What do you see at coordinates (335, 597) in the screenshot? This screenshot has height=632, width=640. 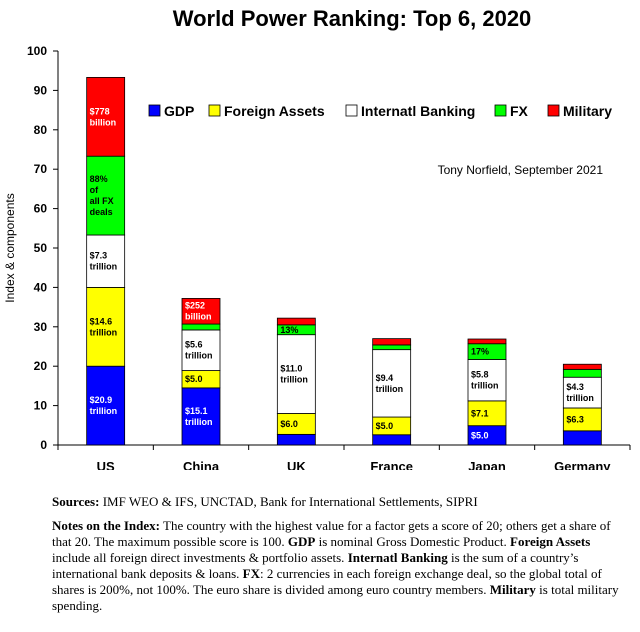 I see `military-definition: is total military spending.` at bounding box center [335, 597].